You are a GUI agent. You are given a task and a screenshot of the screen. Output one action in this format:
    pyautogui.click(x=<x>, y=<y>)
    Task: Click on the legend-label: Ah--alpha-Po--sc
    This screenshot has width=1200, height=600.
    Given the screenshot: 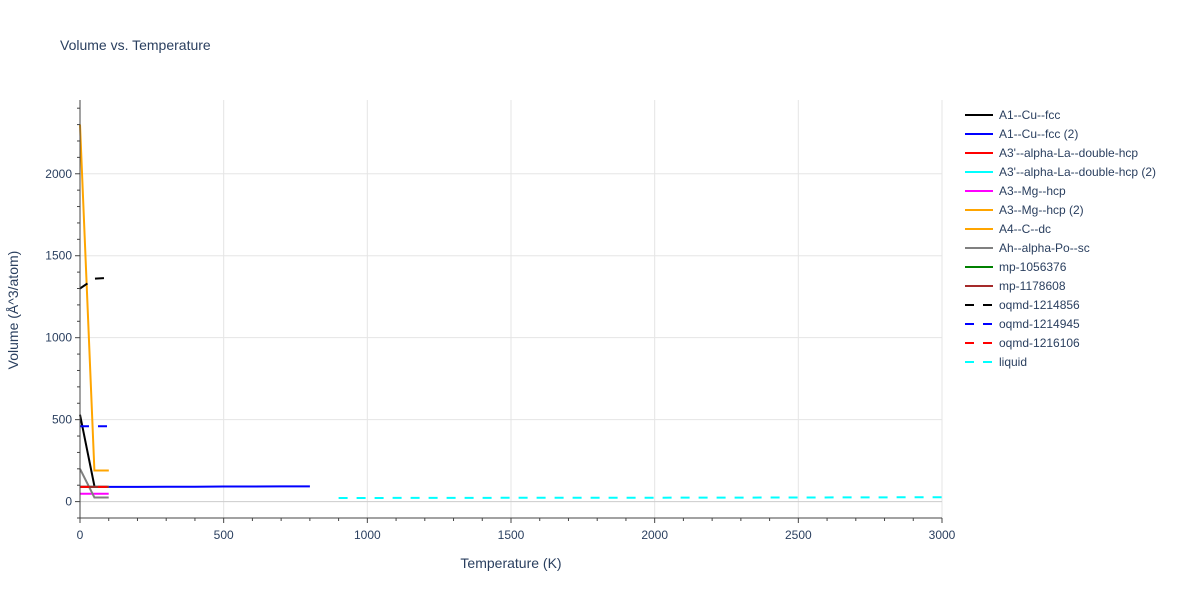 What is the action you would take?
    pyautogui.click(x=1044, y=248)
    